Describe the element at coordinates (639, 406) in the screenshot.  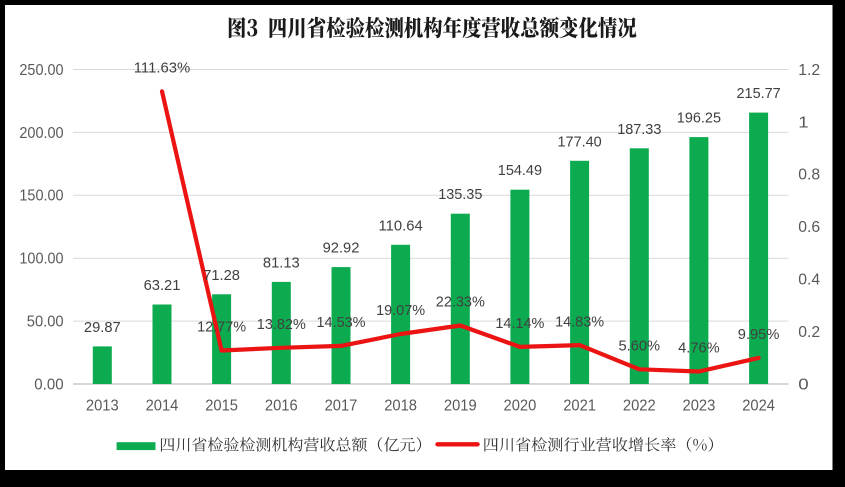
I see `svg-text: 2022` at that location.